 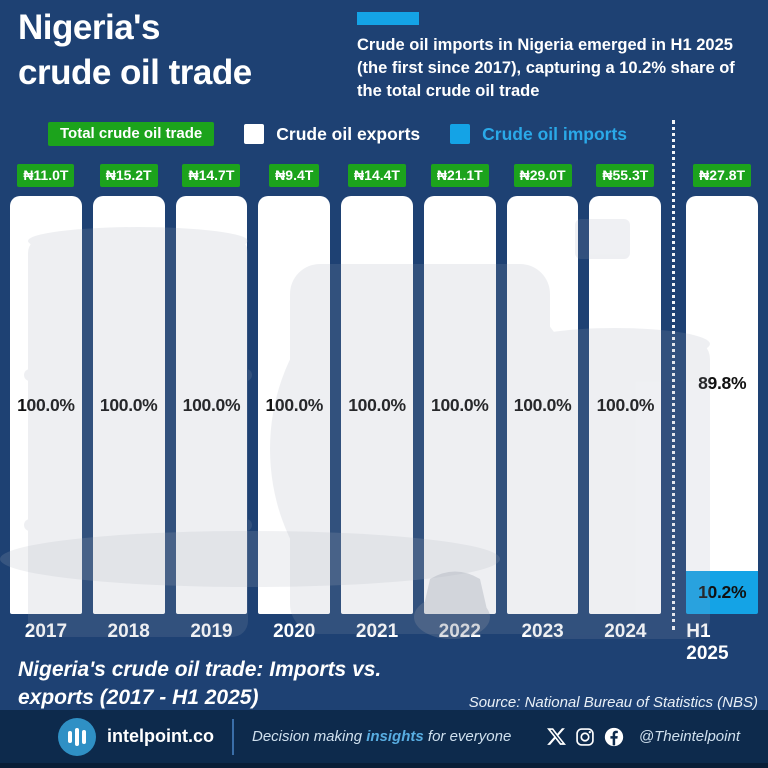 I want to click on tagline-part2: for everyone, so click(x=467, y=736).